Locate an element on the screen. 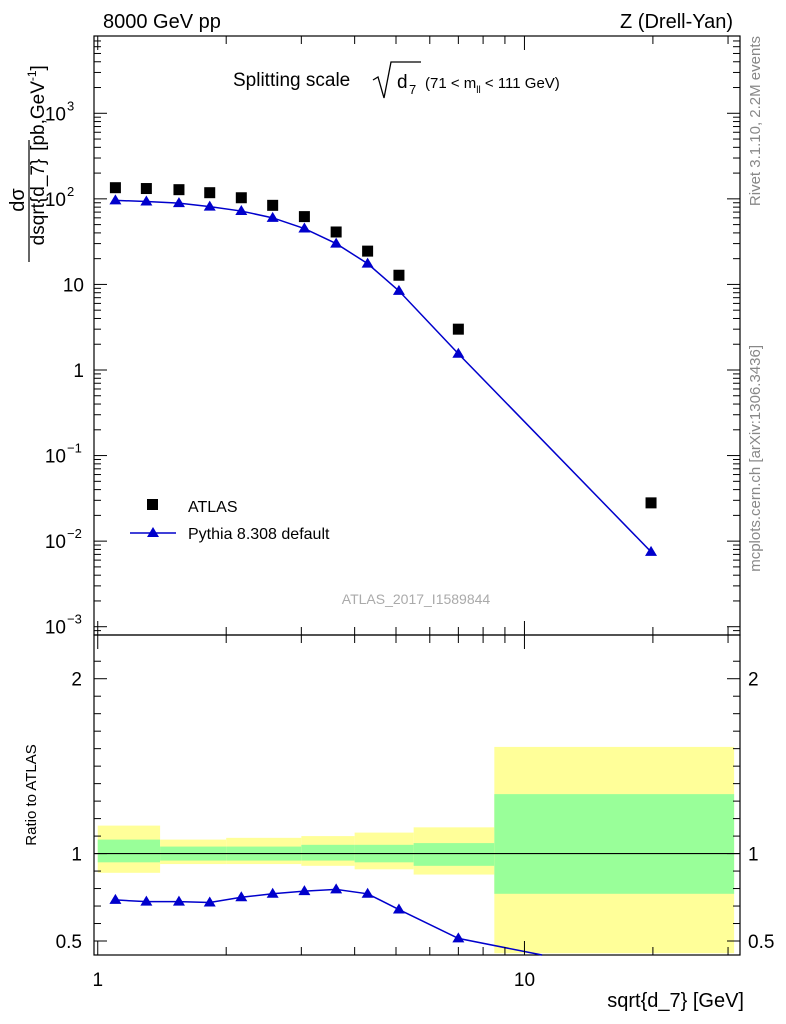 The width and height of the screenshot is (786, 1024). svg-text: d is located at coordinates (402, 82).